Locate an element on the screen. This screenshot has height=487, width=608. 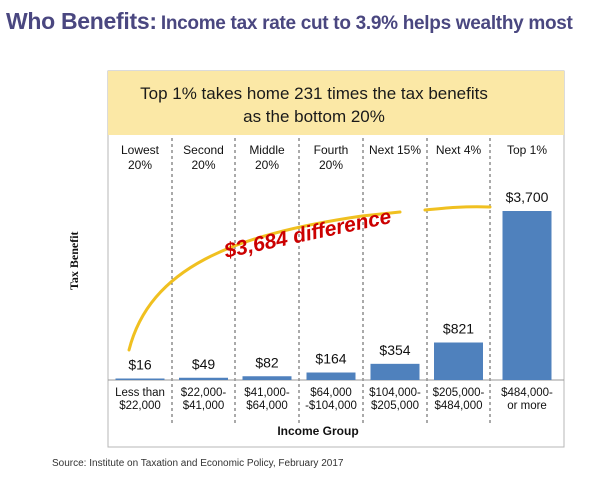
data-label: $49 is located at coordinates (204, 364).